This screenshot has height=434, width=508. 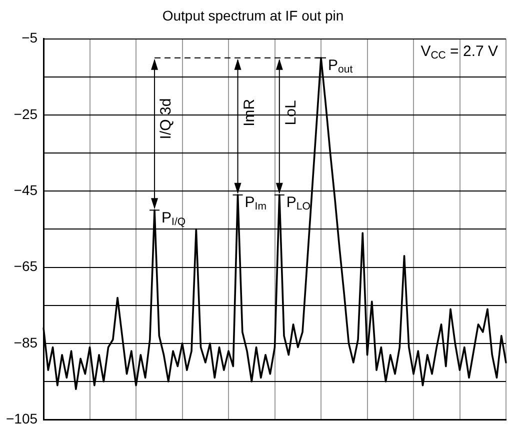 What do you see at coordinates (249, 112) in the screenshot?
I see `annotation: ImR` at bounding box center [249, 112].